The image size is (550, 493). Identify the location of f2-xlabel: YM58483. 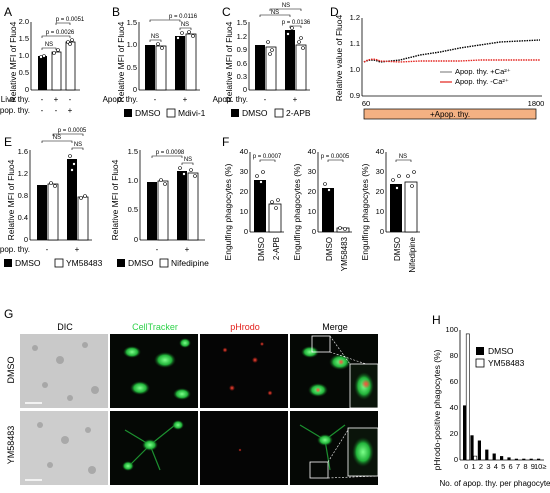
(344, 253).